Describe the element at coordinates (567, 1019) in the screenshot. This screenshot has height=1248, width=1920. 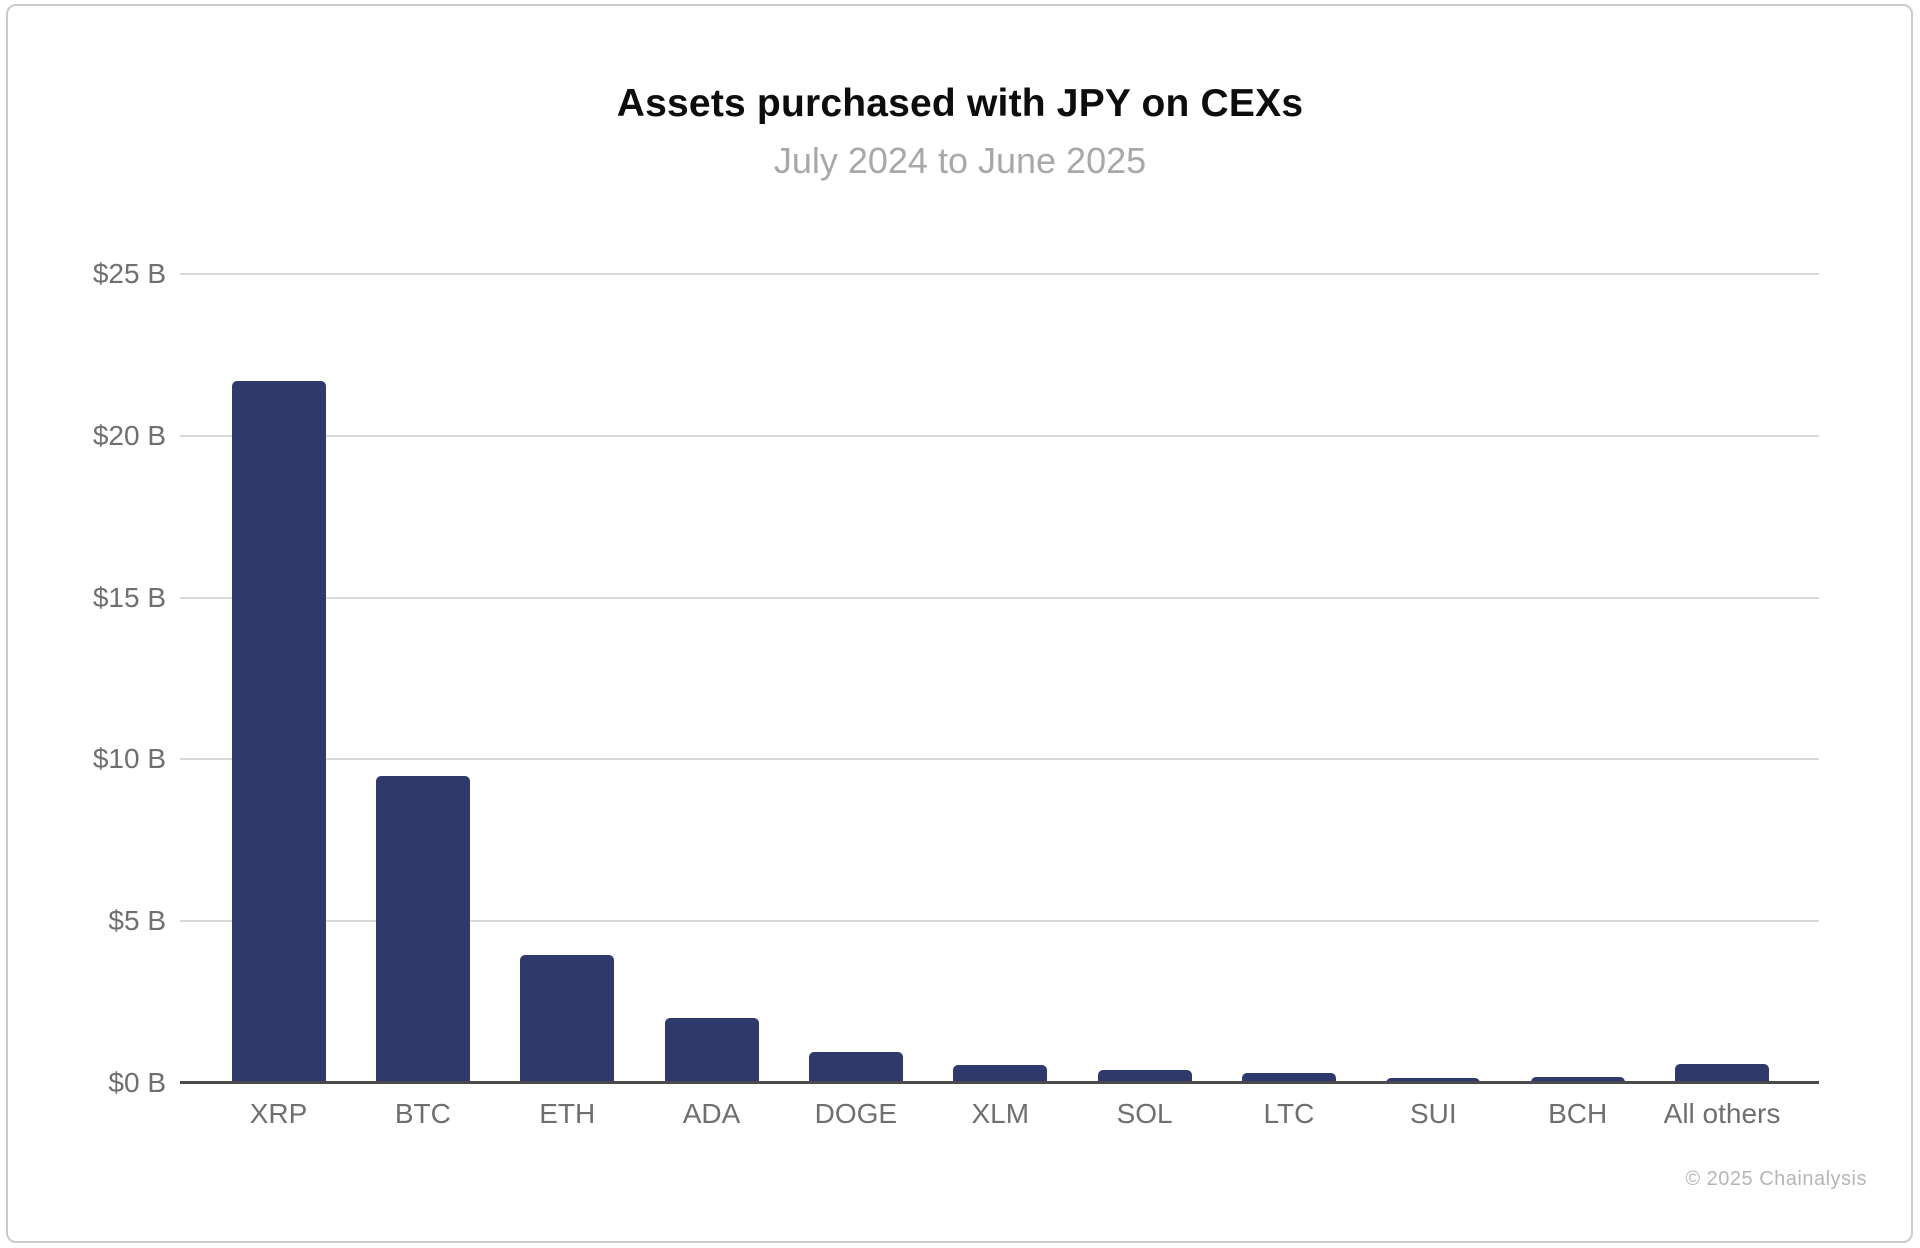
I see `bar-eth` at that location.